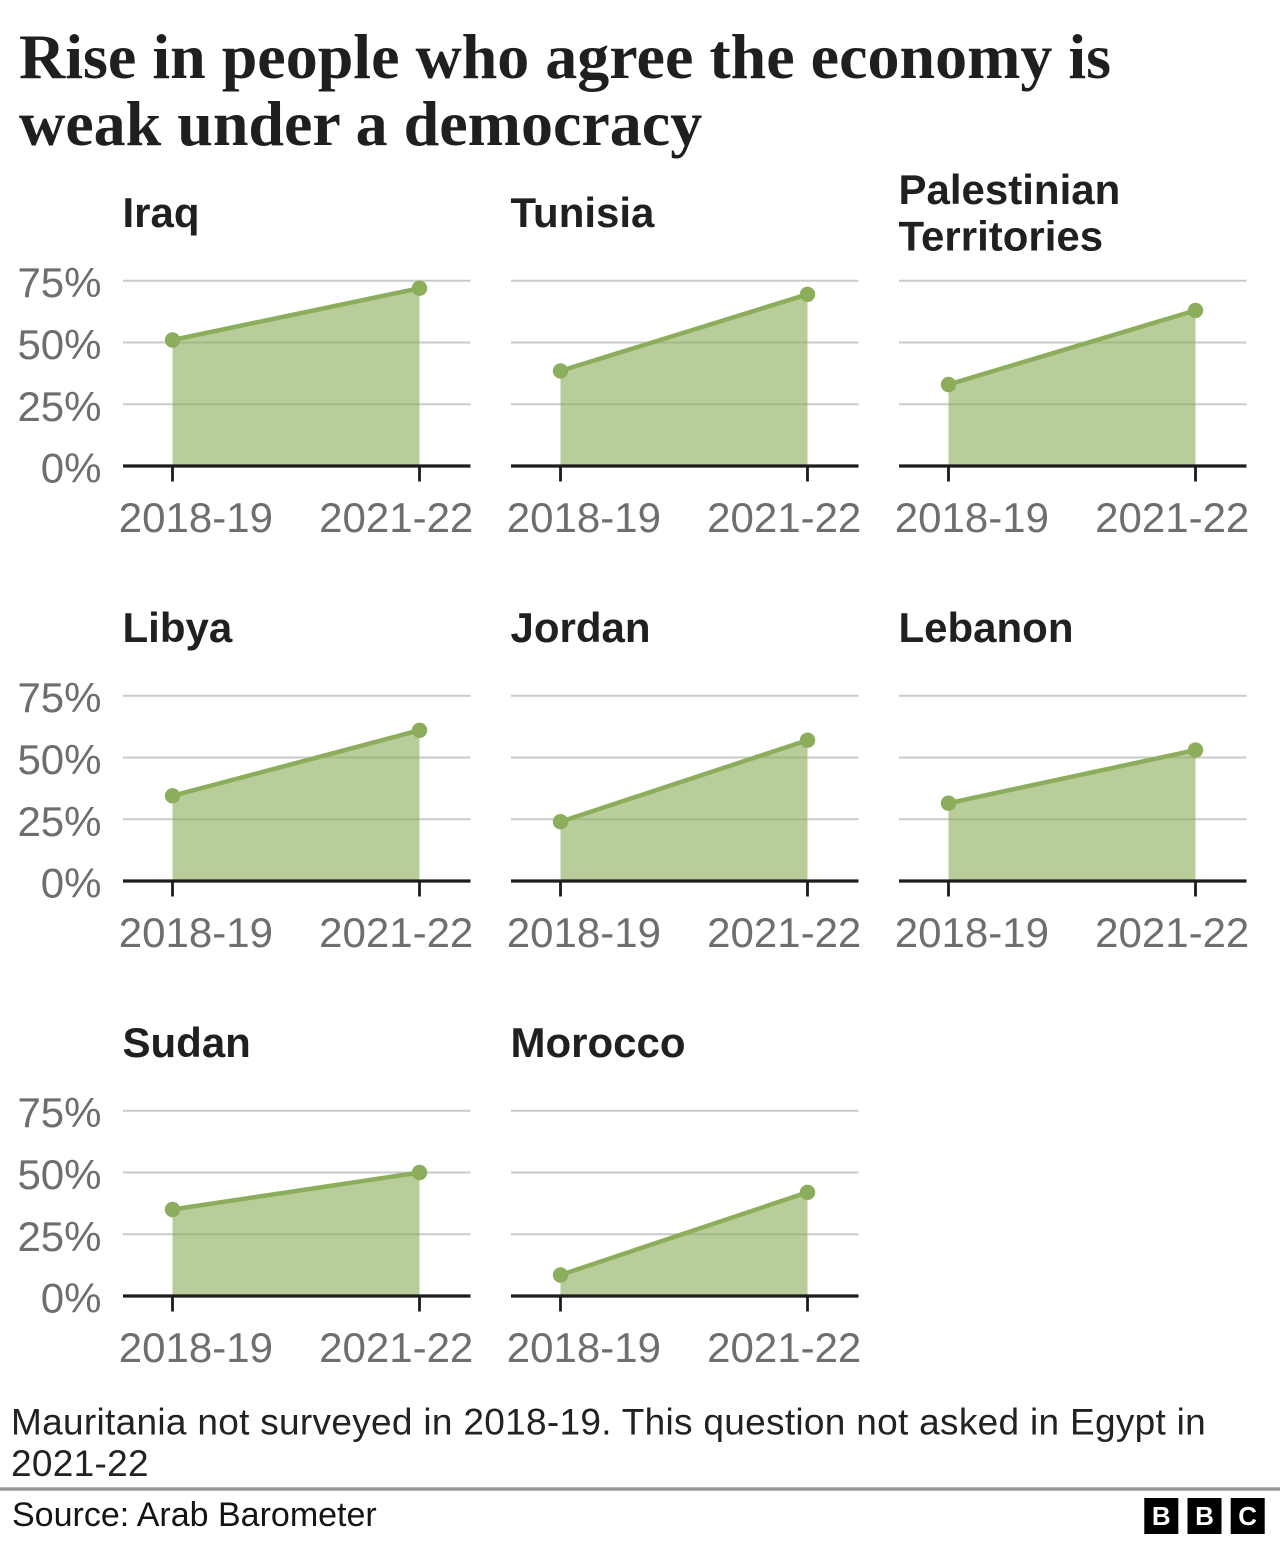 The width and height of the screenshot is (1280, 1544). What do you see at coordinates (565, 56) in the screenshot?
I see `svg-text:Rise in people who agree the e: Rise in people who agree the economy is` at bounding box center [565, 56].